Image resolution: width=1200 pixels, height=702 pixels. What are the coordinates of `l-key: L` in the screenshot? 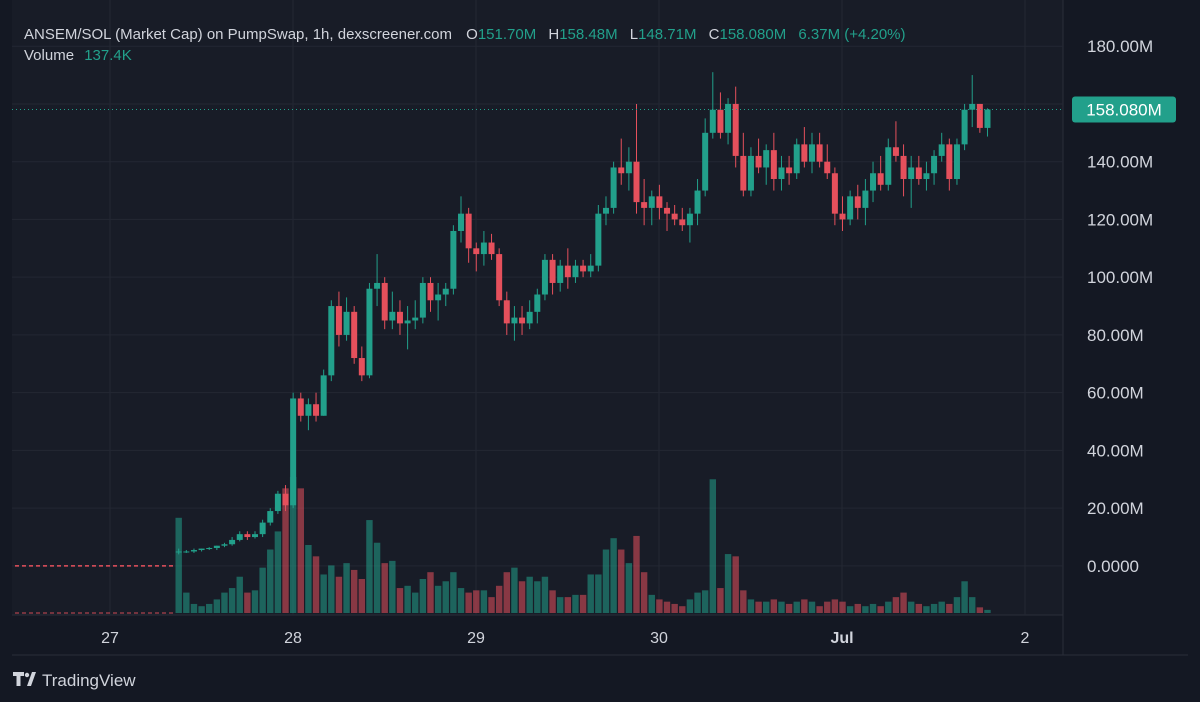 It's located at (634, 34).